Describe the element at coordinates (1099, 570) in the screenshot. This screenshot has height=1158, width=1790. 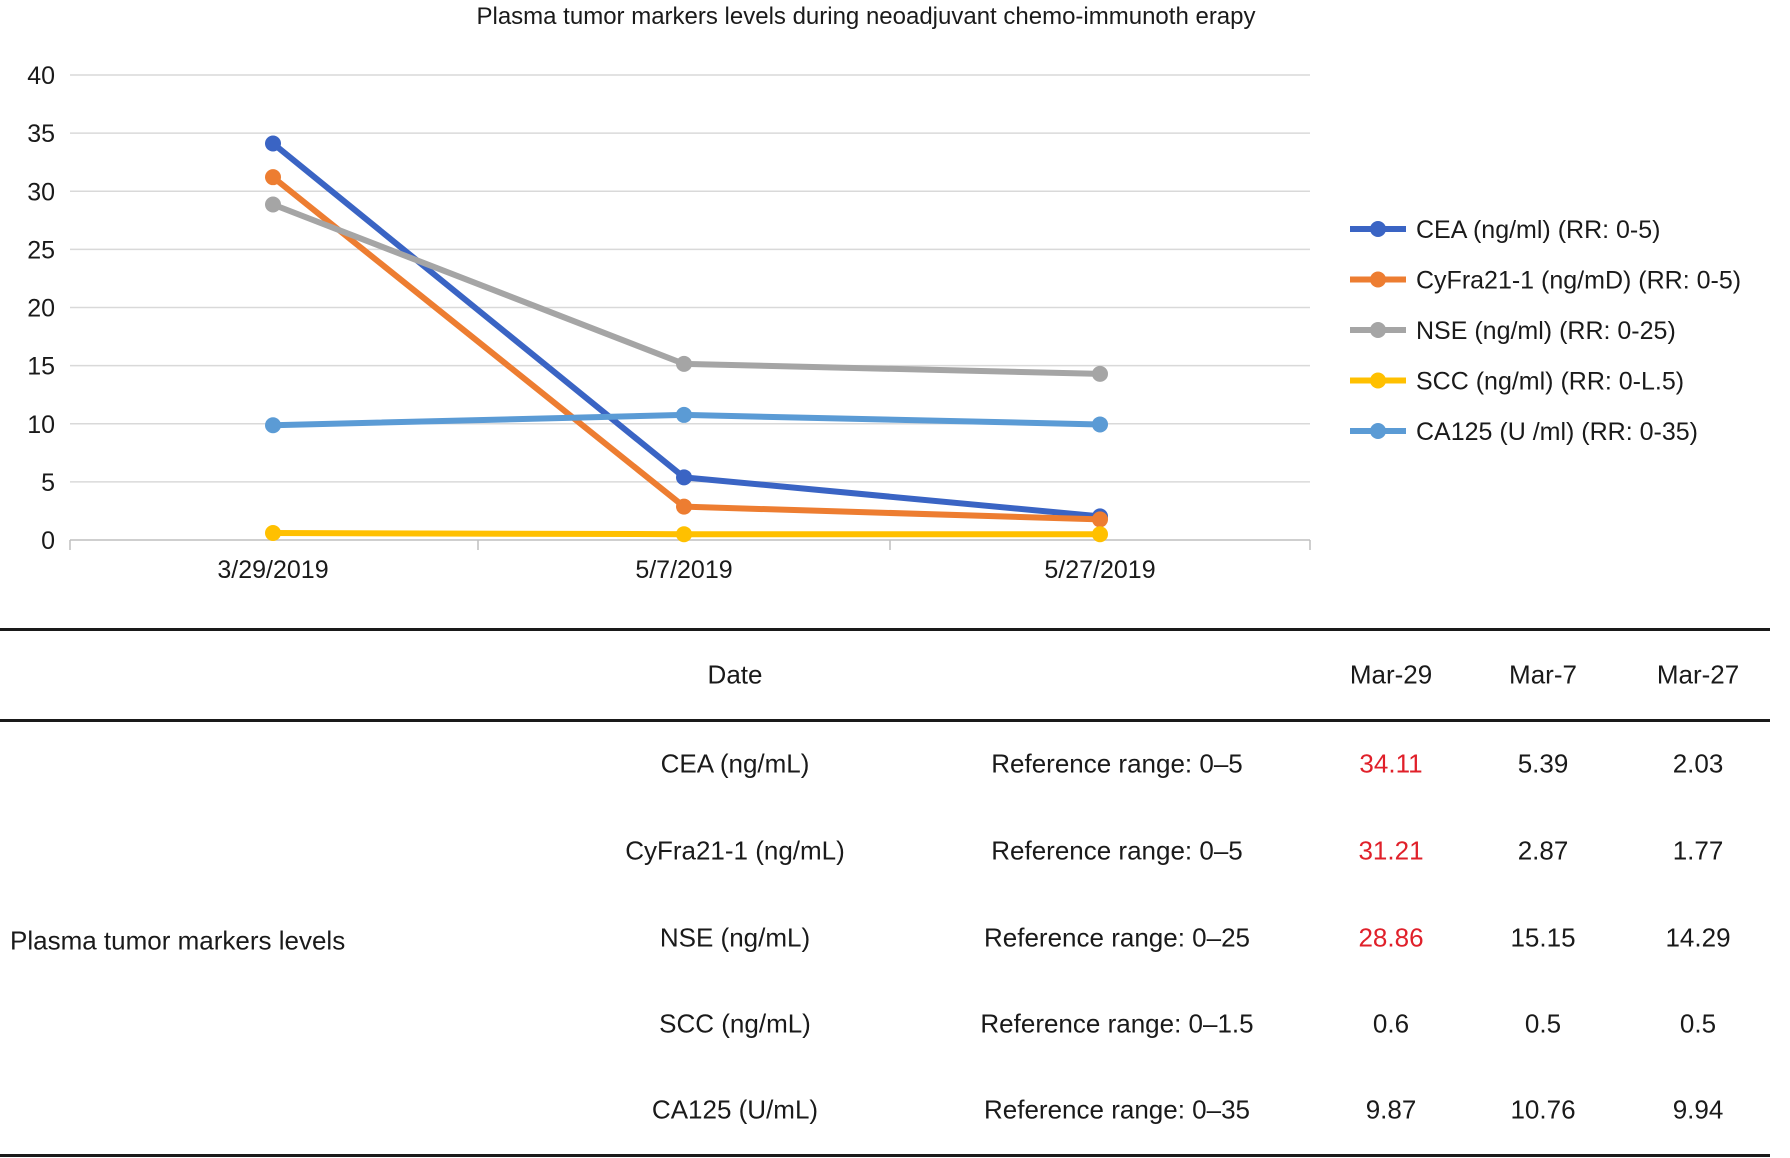
I see `x-tick-label: 5/27/2019` at that location.